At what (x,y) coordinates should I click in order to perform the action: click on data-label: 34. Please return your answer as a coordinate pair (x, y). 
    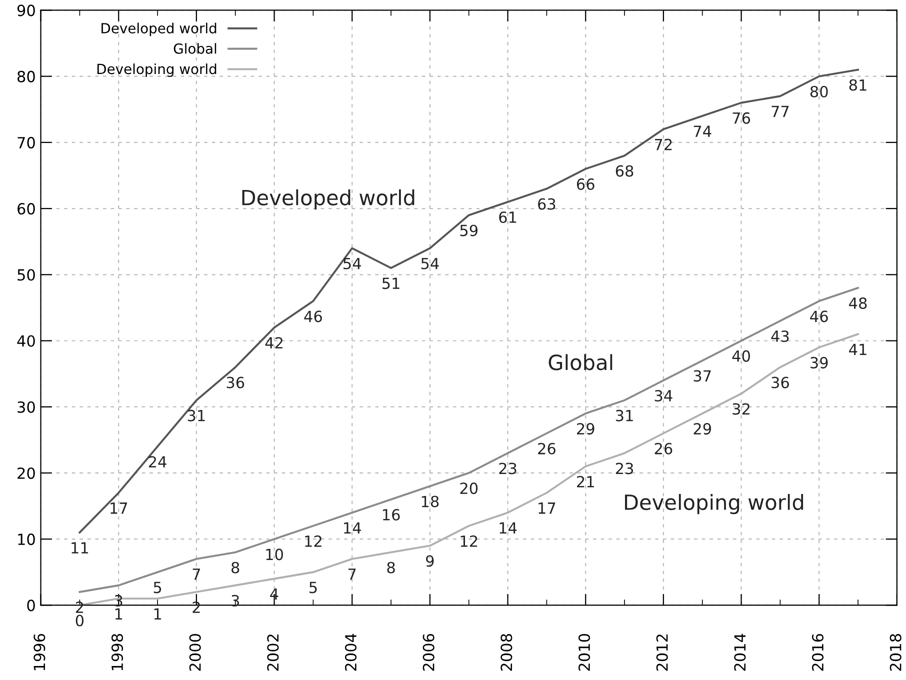
    Looking at the image, I should click on (663, 396).